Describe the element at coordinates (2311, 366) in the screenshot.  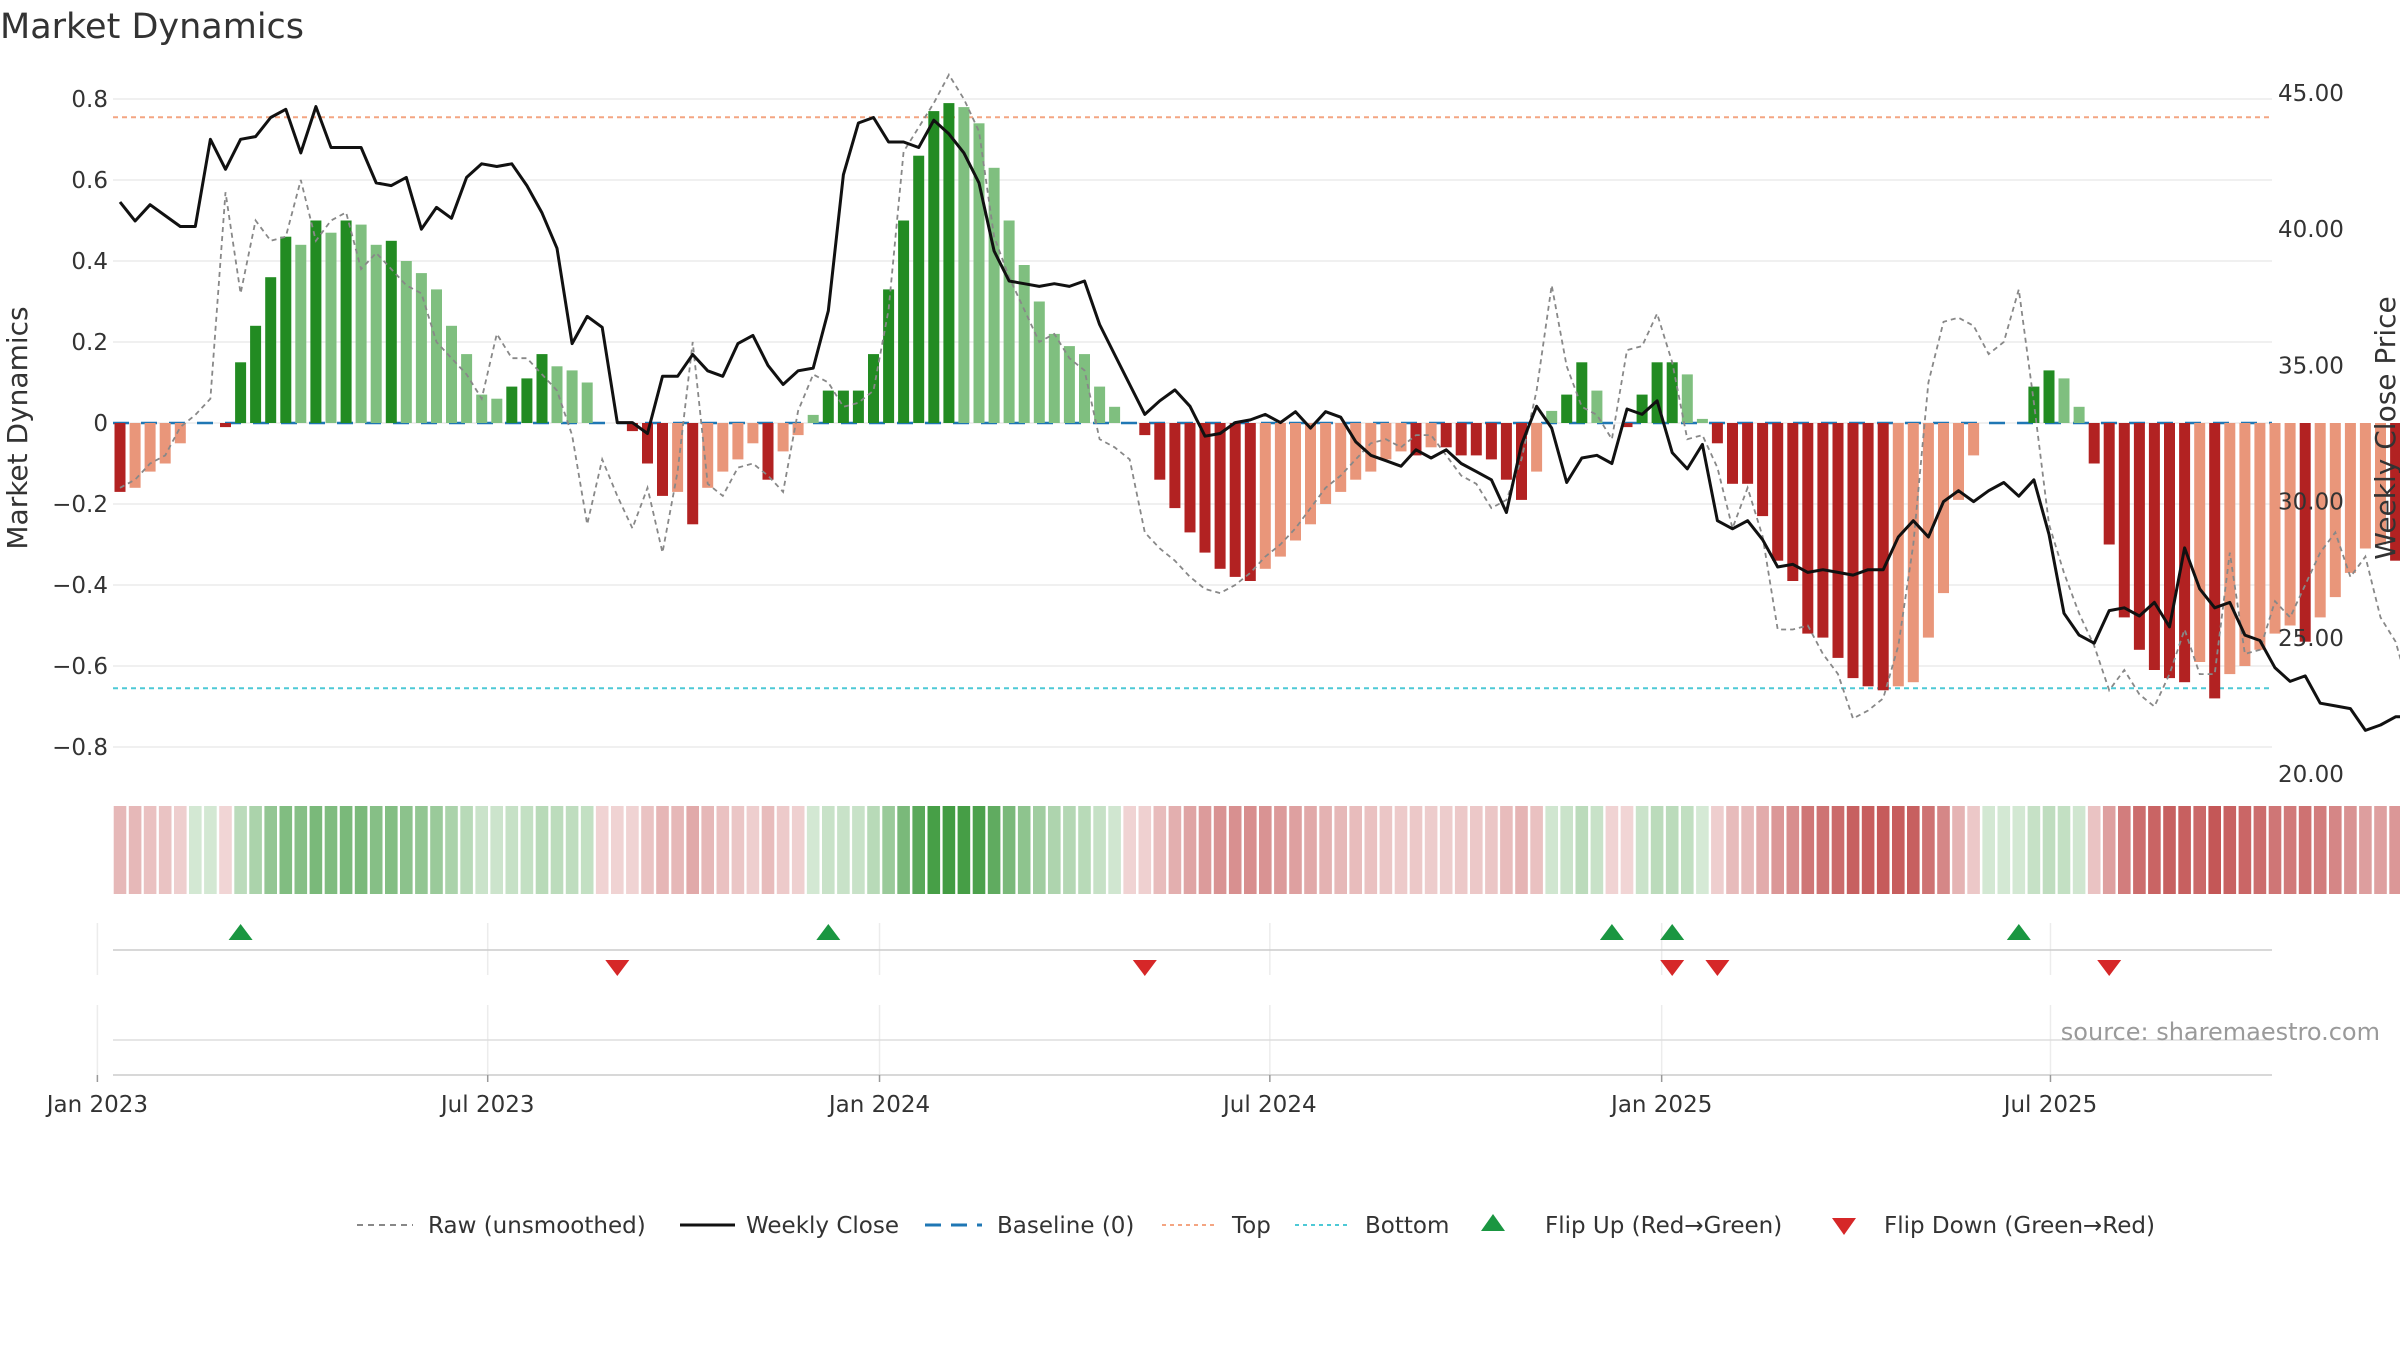
I see `right-y-tick-label: 35.00` at that location.